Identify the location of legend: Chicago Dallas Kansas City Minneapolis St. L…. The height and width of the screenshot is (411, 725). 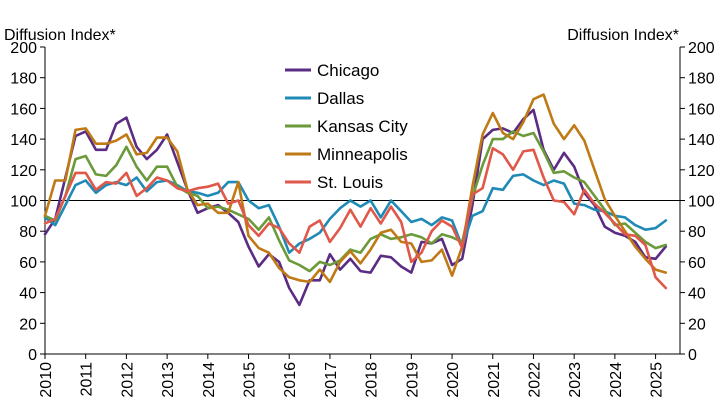
(346, 126).